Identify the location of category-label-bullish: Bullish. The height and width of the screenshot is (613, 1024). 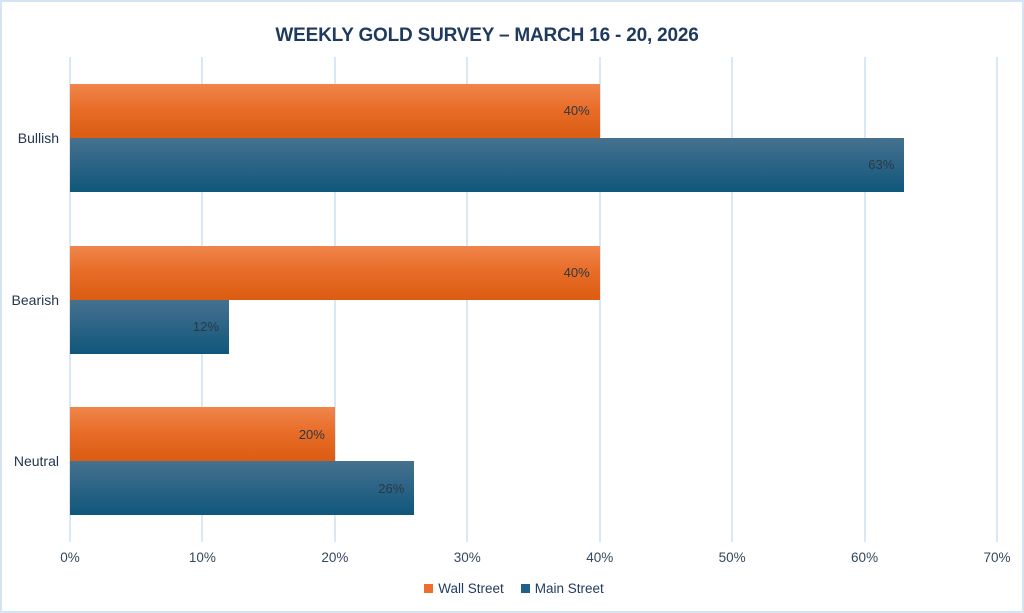
(38, 137).